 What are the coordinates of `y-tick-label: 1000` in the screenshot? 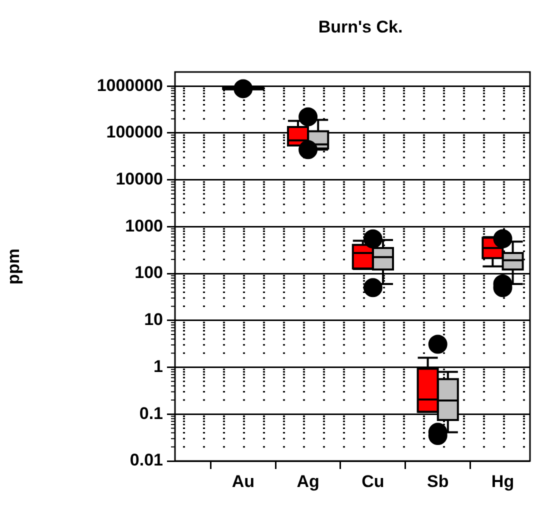 It's located at (144, 226).